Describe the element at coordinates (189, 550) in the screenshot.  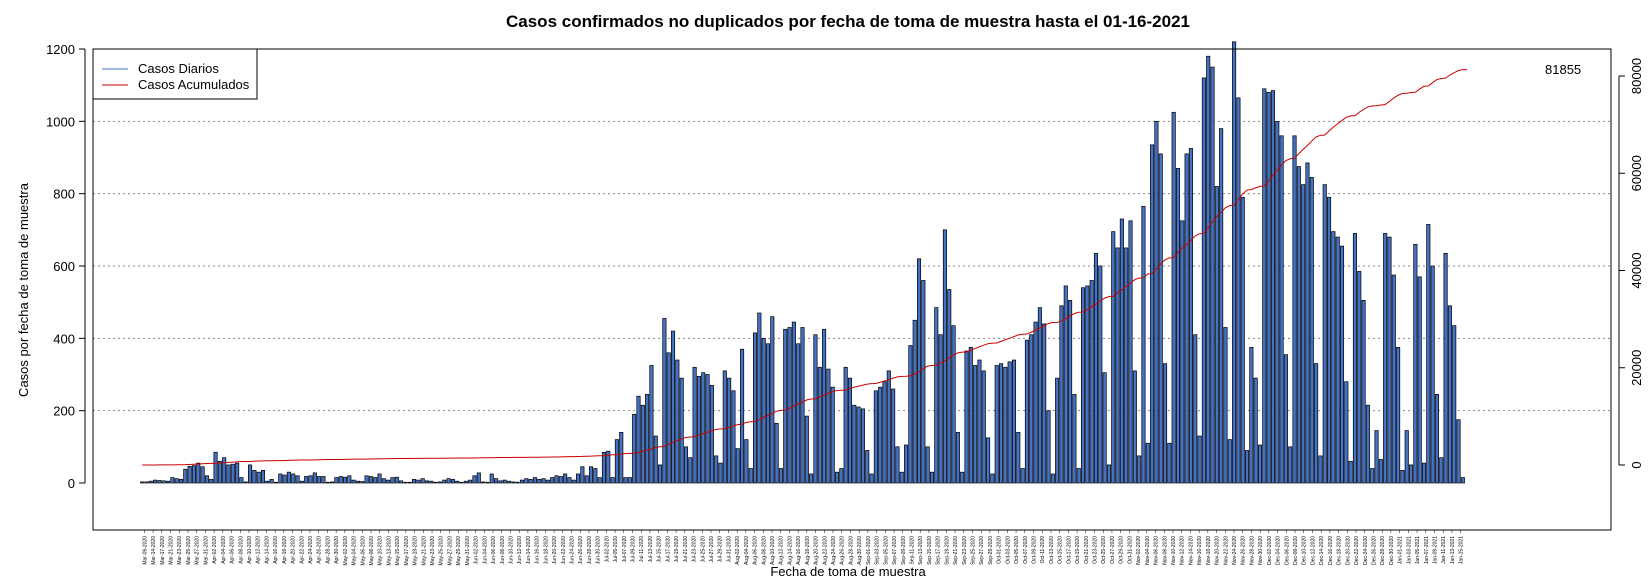
I see `x-tick-label: Mar-25-2020` at that location.